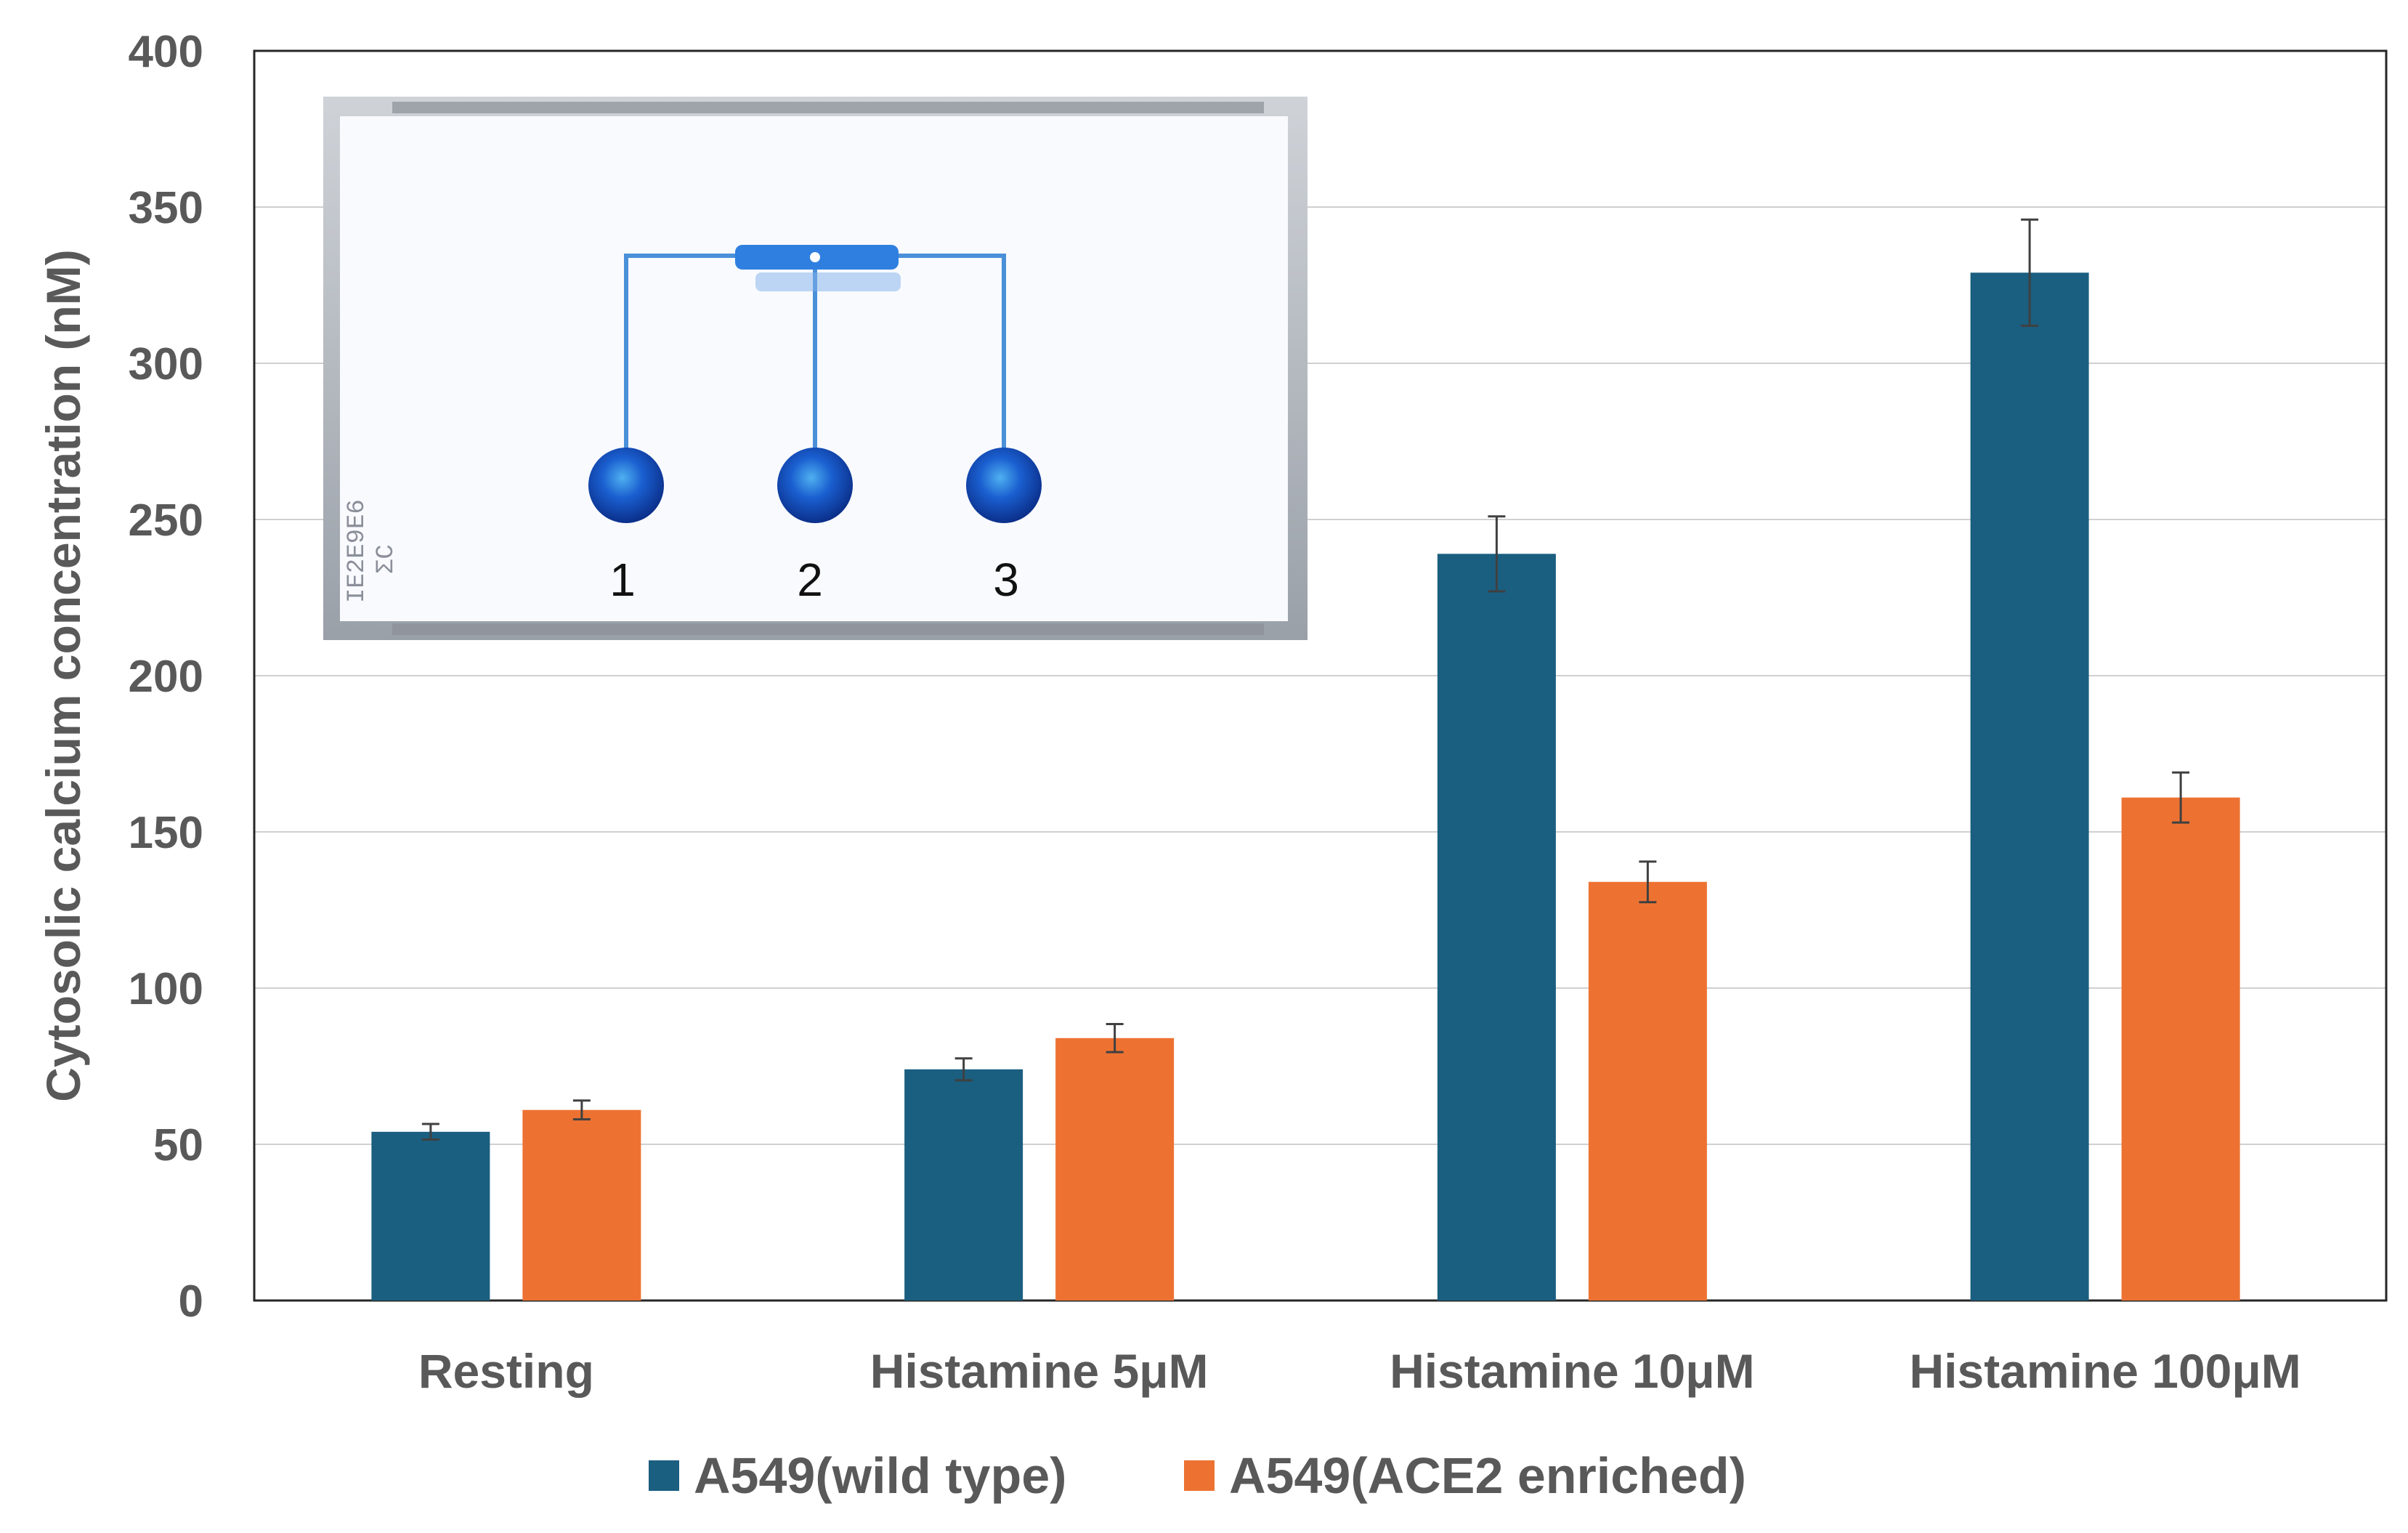 The width and height of the screenshot is (2408, 1533). I want to click on y-tick-label: 0, so click(191, 1302).